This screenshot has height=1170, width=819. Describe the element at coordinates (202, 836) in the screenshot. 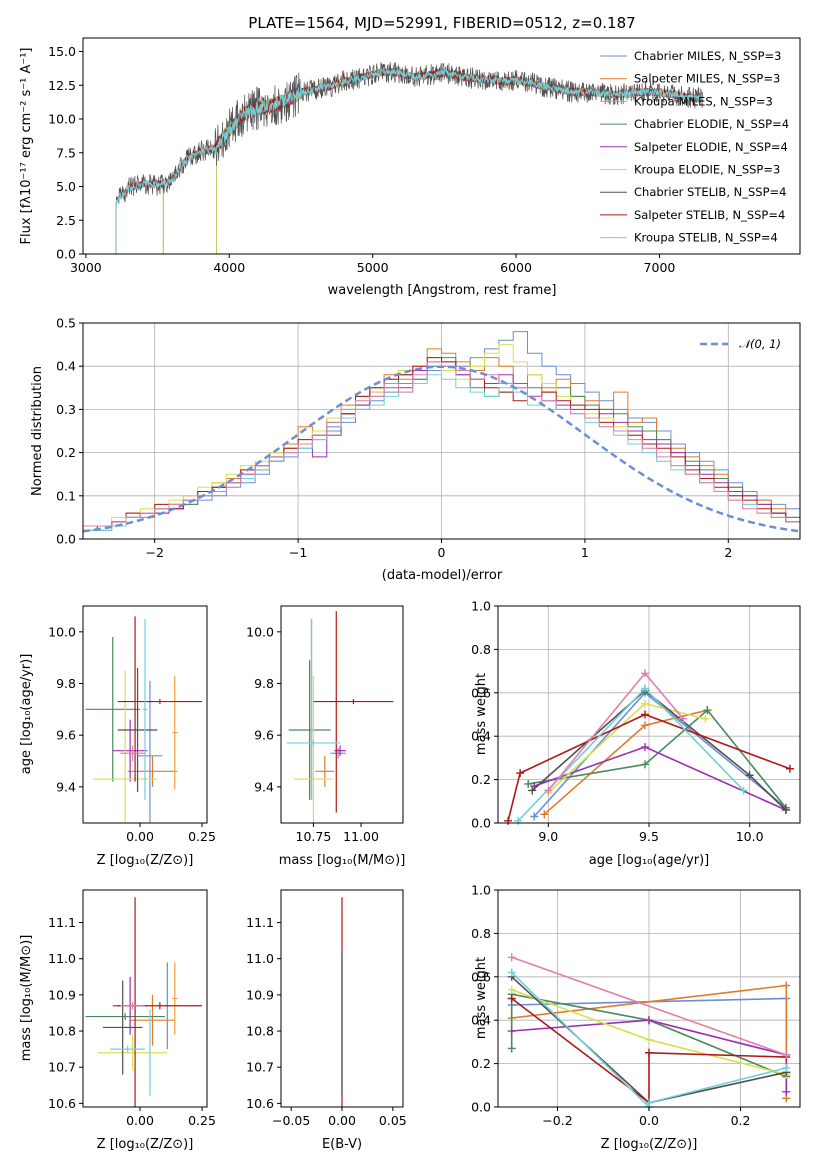

I see `x-tick-label: 0.25` at that location.